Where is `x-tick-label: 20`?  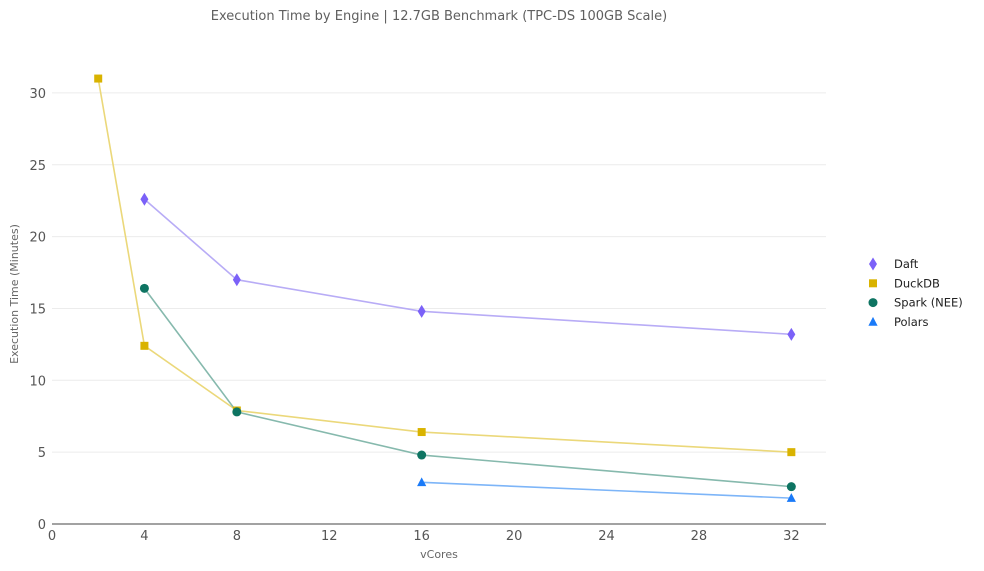
x-tick-label: 20 is located at coordinates (514, 536).